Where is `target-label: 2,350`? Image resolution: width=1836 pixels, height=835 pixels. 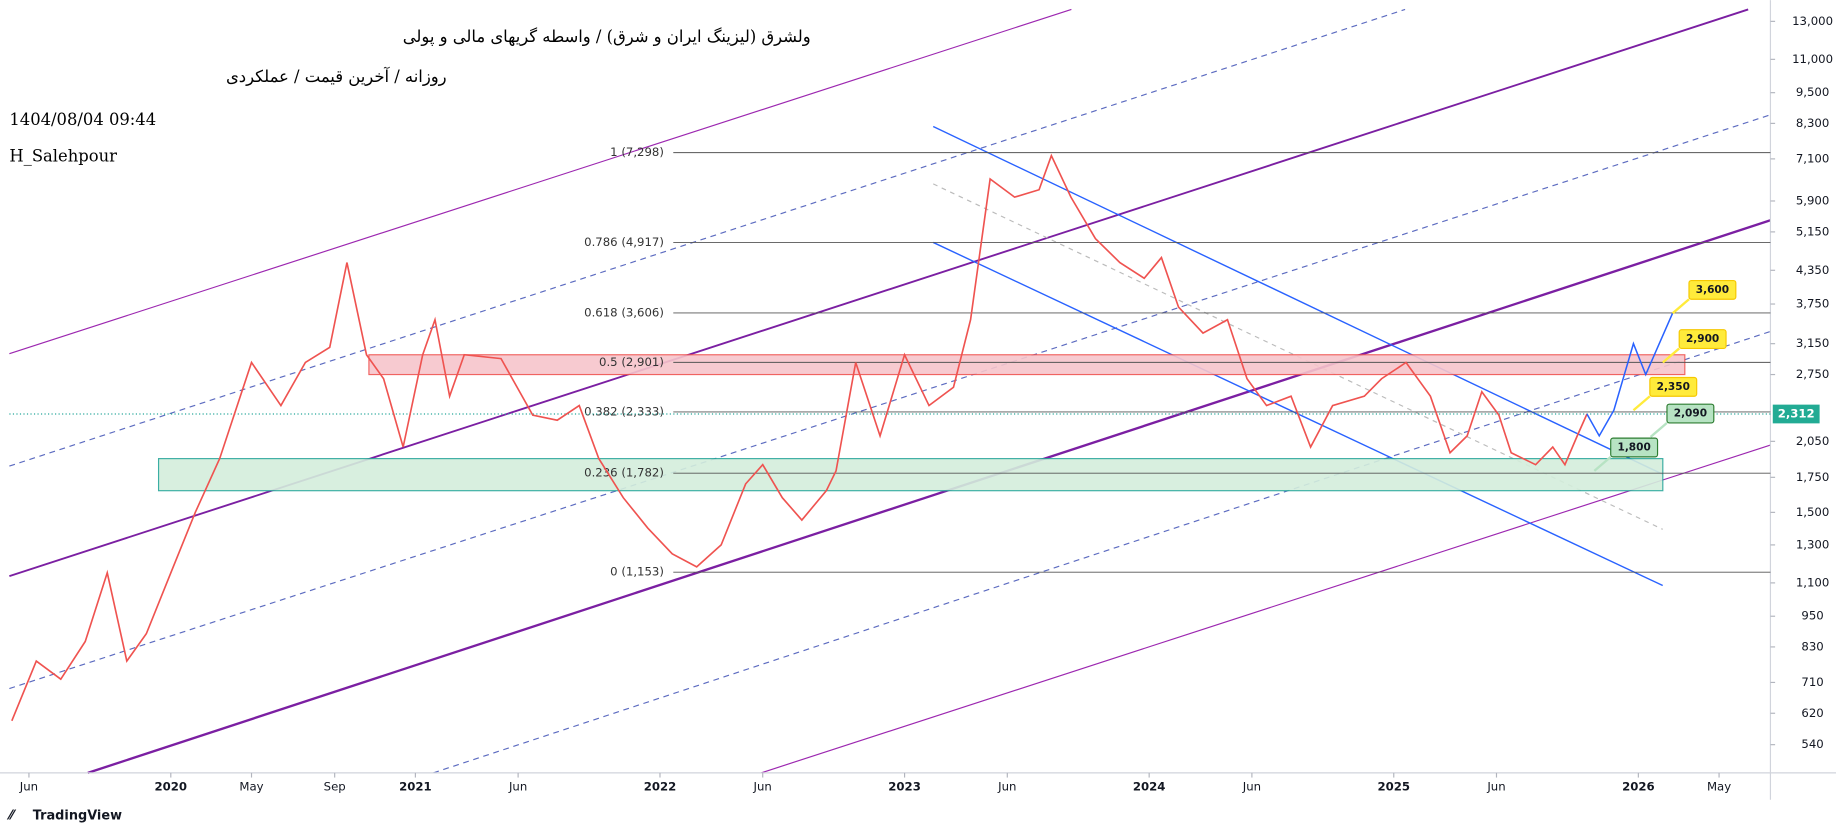 target-label: 2,350 is located at coordinates (1673, 387).